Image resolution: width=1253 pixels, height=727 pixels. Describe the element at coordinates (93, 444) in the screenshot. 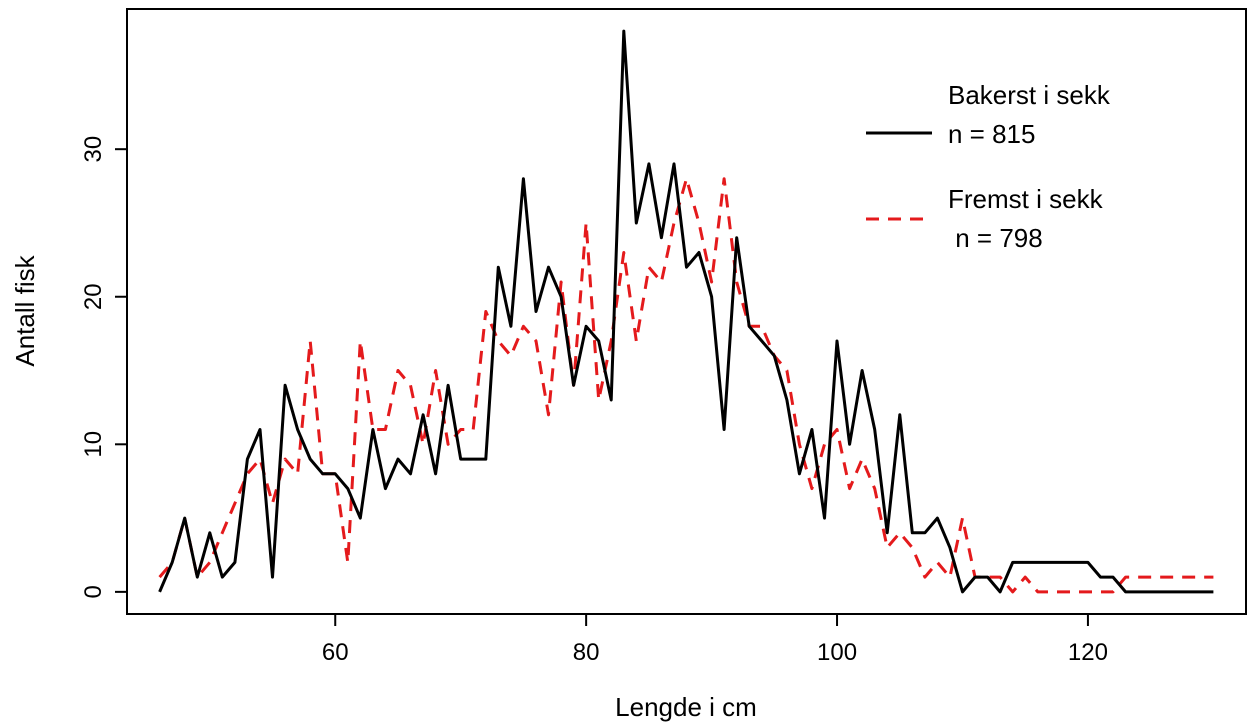

I see `y-tick-label-10: 10` at that location.